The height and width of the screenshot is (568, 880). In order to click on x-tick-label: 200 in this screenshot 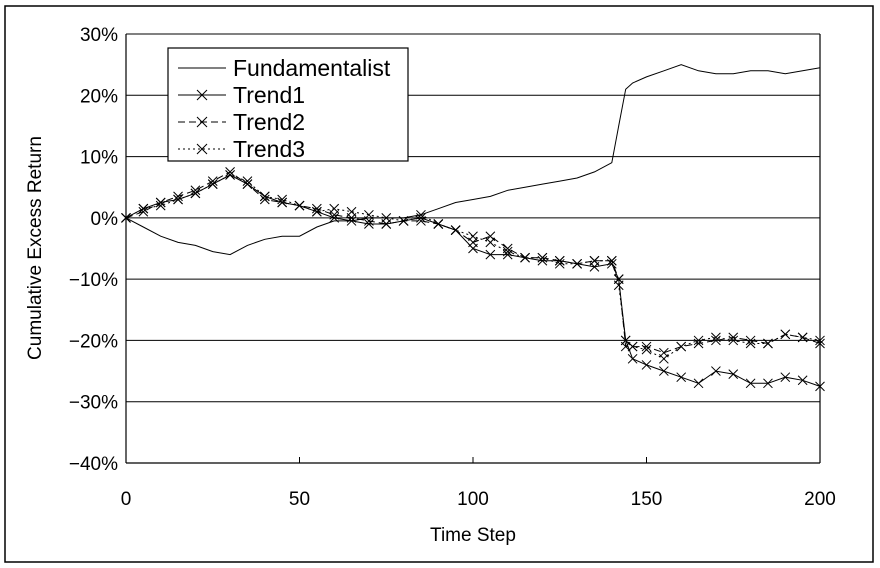, I will do `click(820, 499)`.